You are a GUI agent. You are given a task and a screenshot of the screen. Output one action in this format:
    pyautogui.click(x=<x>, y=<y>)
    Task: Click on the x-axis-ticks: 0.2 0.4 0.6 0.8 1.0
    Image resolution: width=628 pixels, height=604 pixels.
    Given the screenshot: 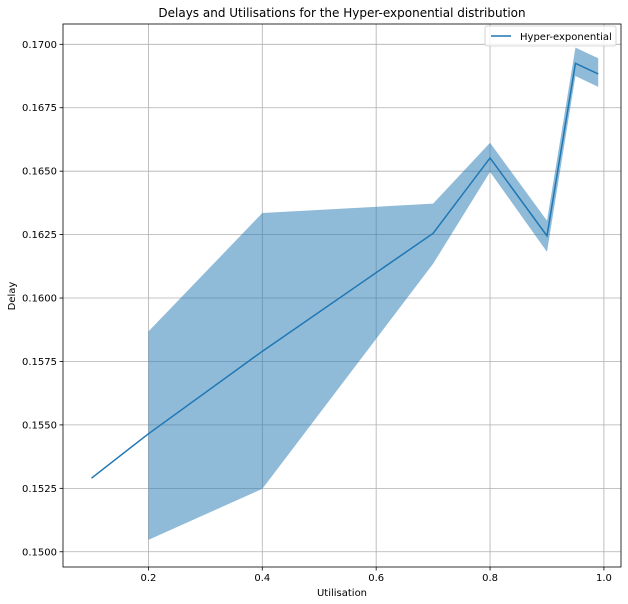 What is the action you would take?
    pyautogui.click(x=376, y=575)
    